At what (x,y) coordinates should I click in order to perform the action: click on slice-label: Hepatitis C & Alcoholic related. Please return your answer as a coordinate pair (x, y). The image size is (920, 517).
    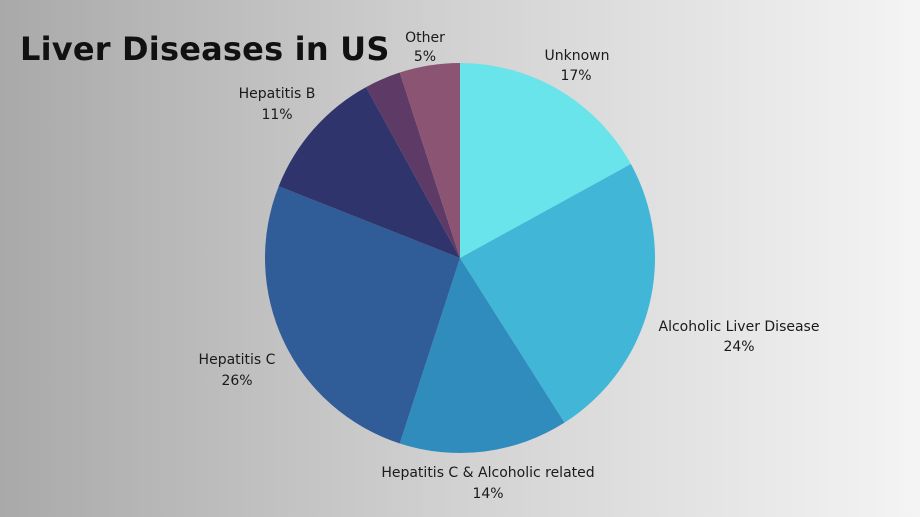
    Looking at the image, I should click on (487, 473).